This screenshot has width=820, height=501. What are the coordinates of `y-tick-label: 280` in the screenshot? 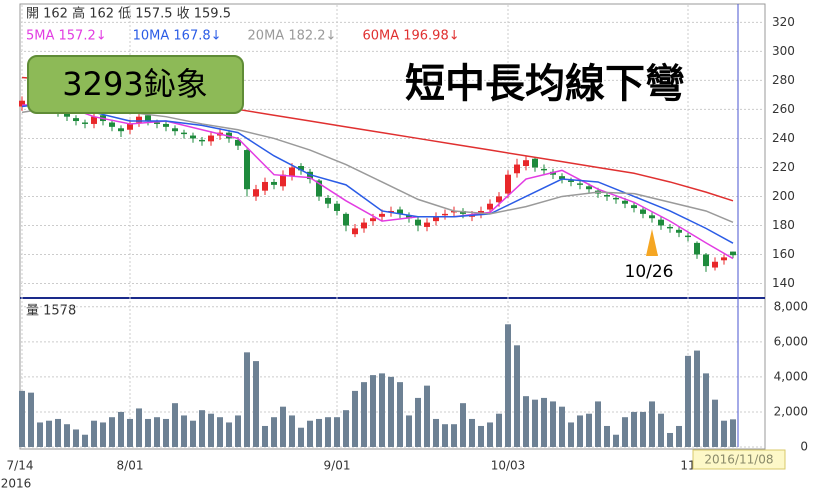 It's located at (783, 80).